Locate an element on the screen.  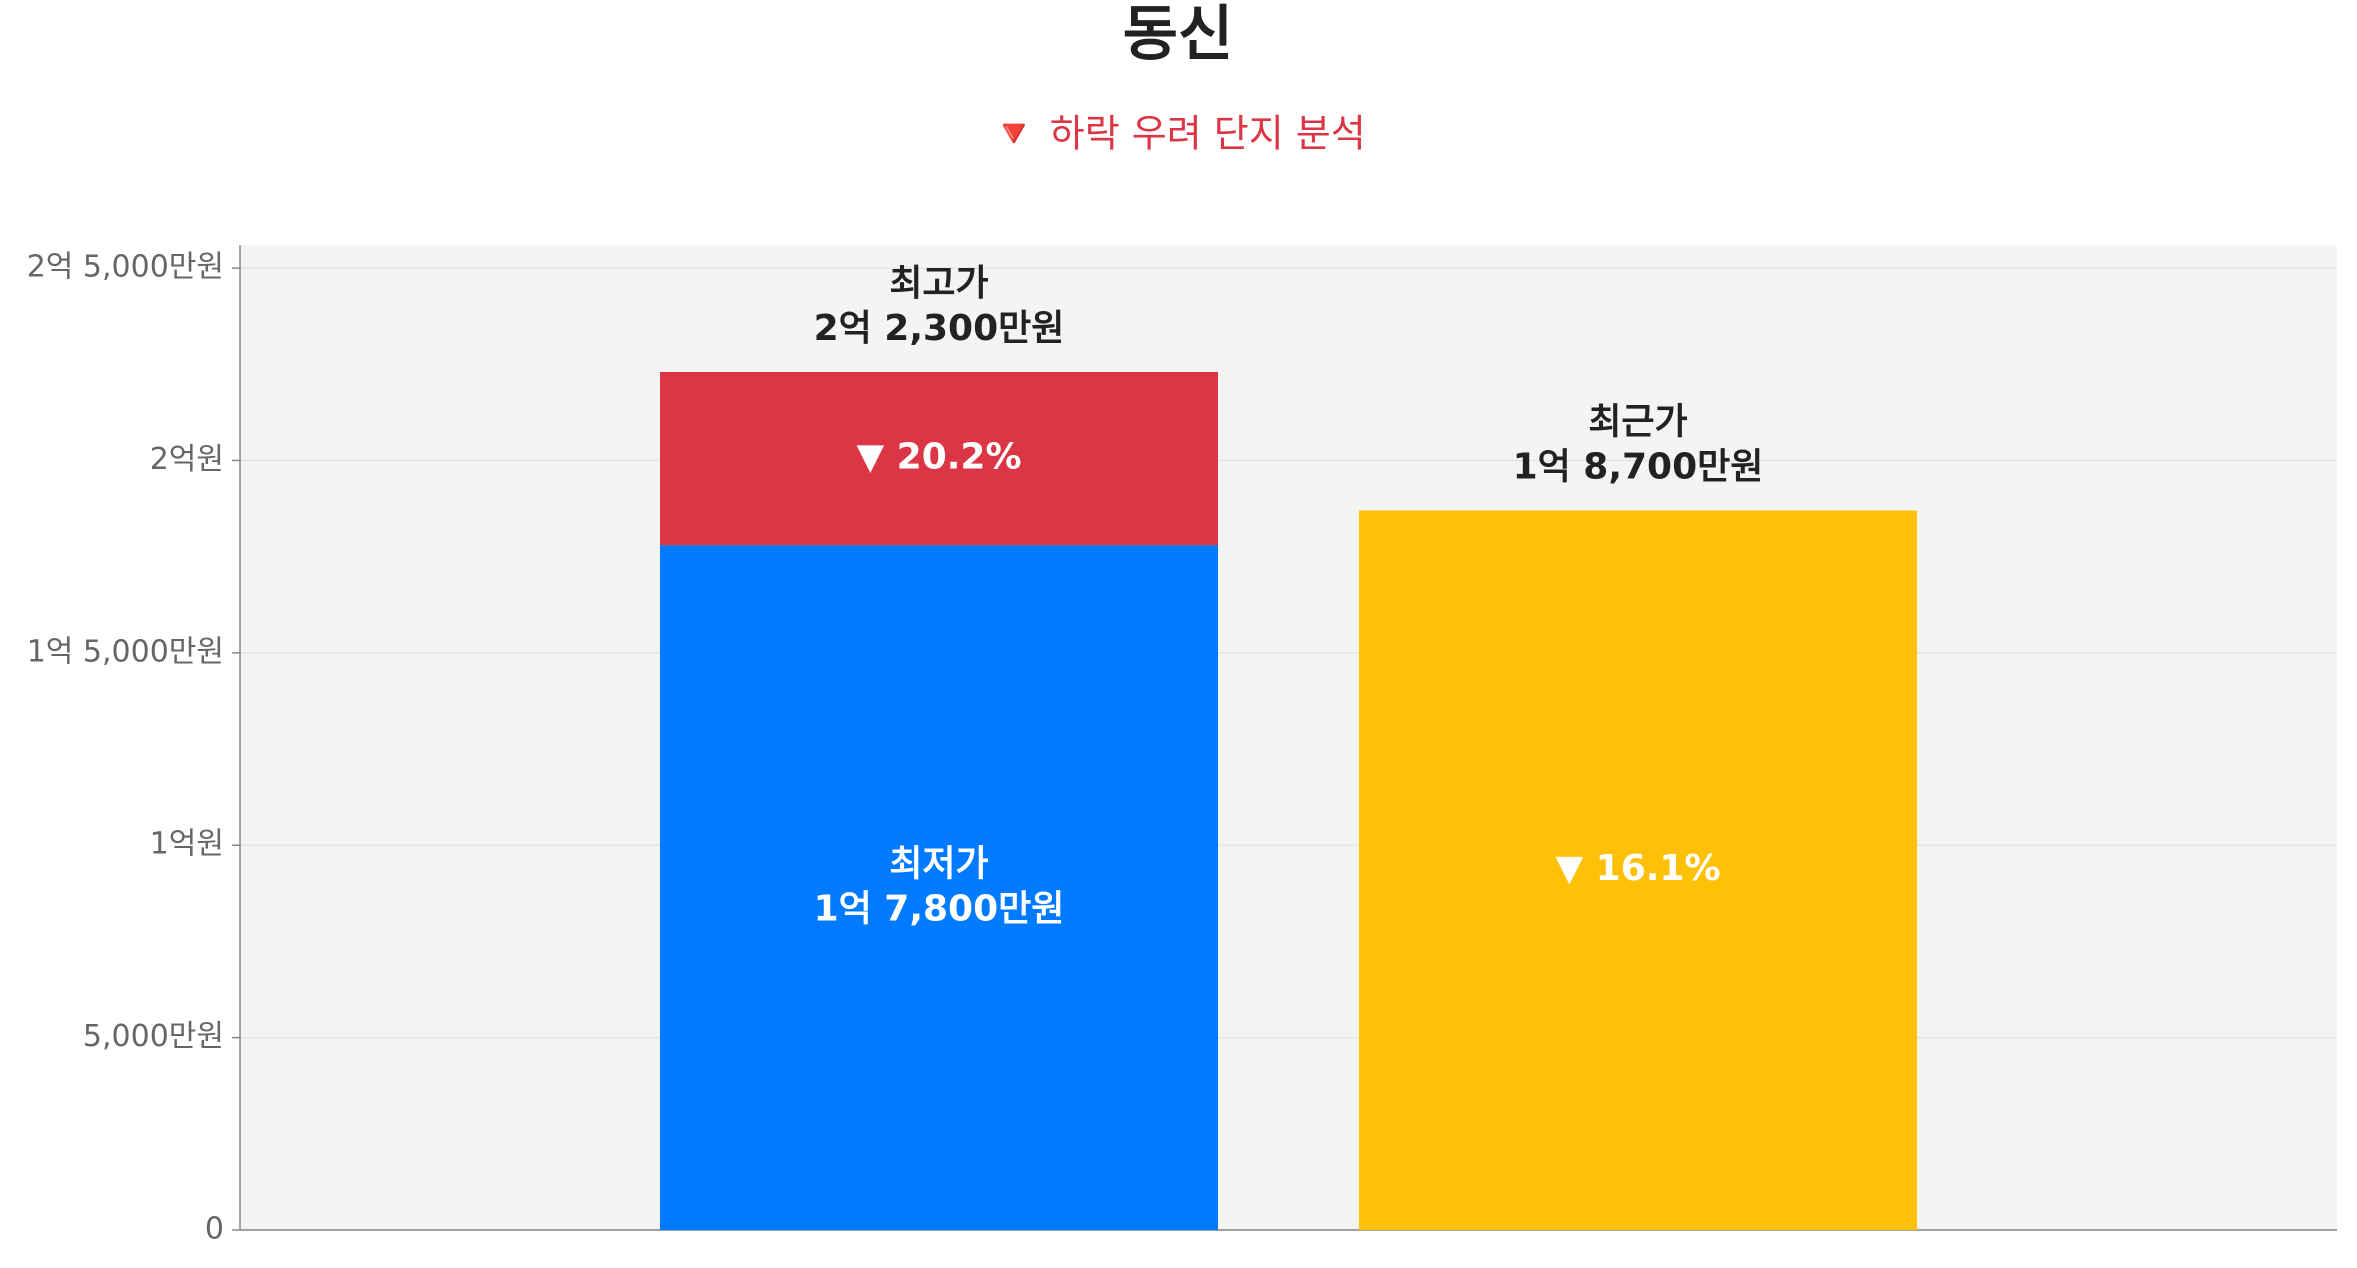
change-label: ▼ 16.1% is located at coordinates (1637, 868).